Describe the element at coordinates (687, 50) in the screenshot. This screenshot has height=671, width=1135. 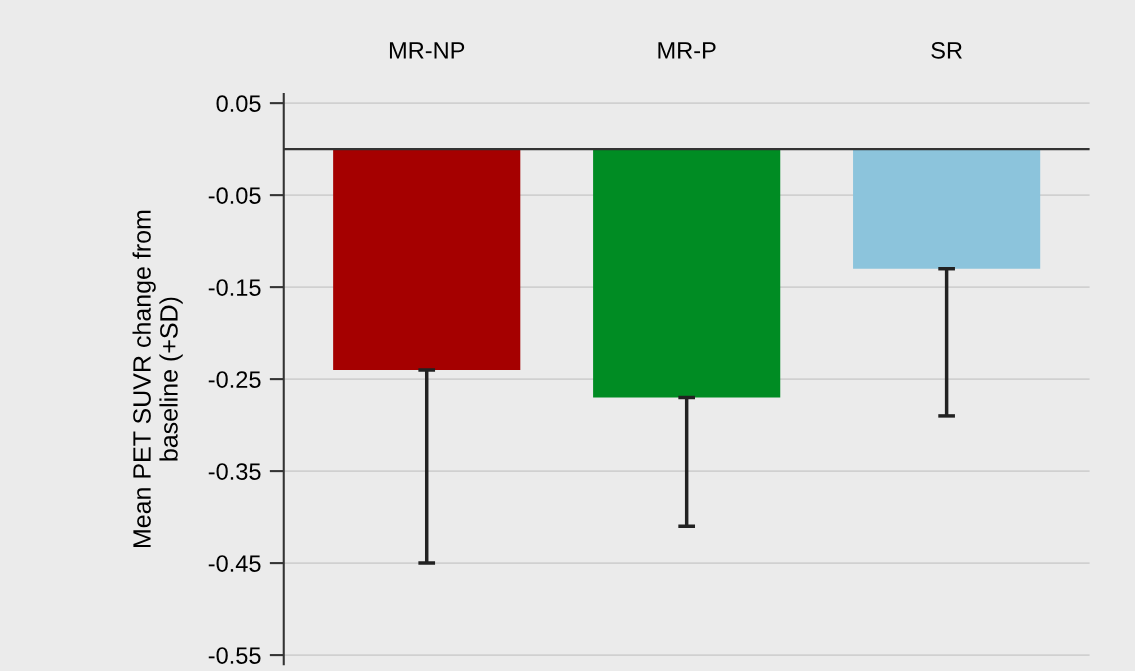
I see `x-tick-label: MR-P` at that location.